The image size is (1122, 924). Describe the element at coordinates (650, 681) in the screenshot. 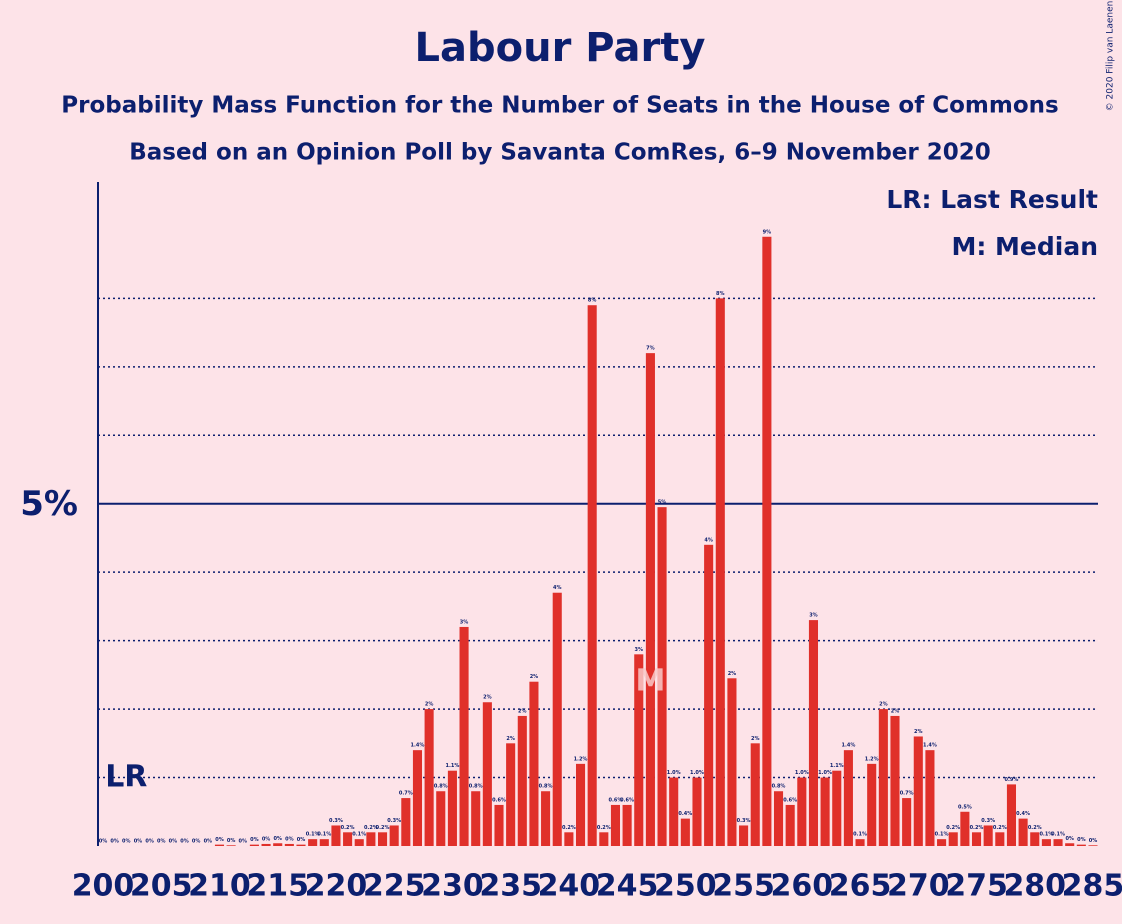

I see `annotation: M` at that location.